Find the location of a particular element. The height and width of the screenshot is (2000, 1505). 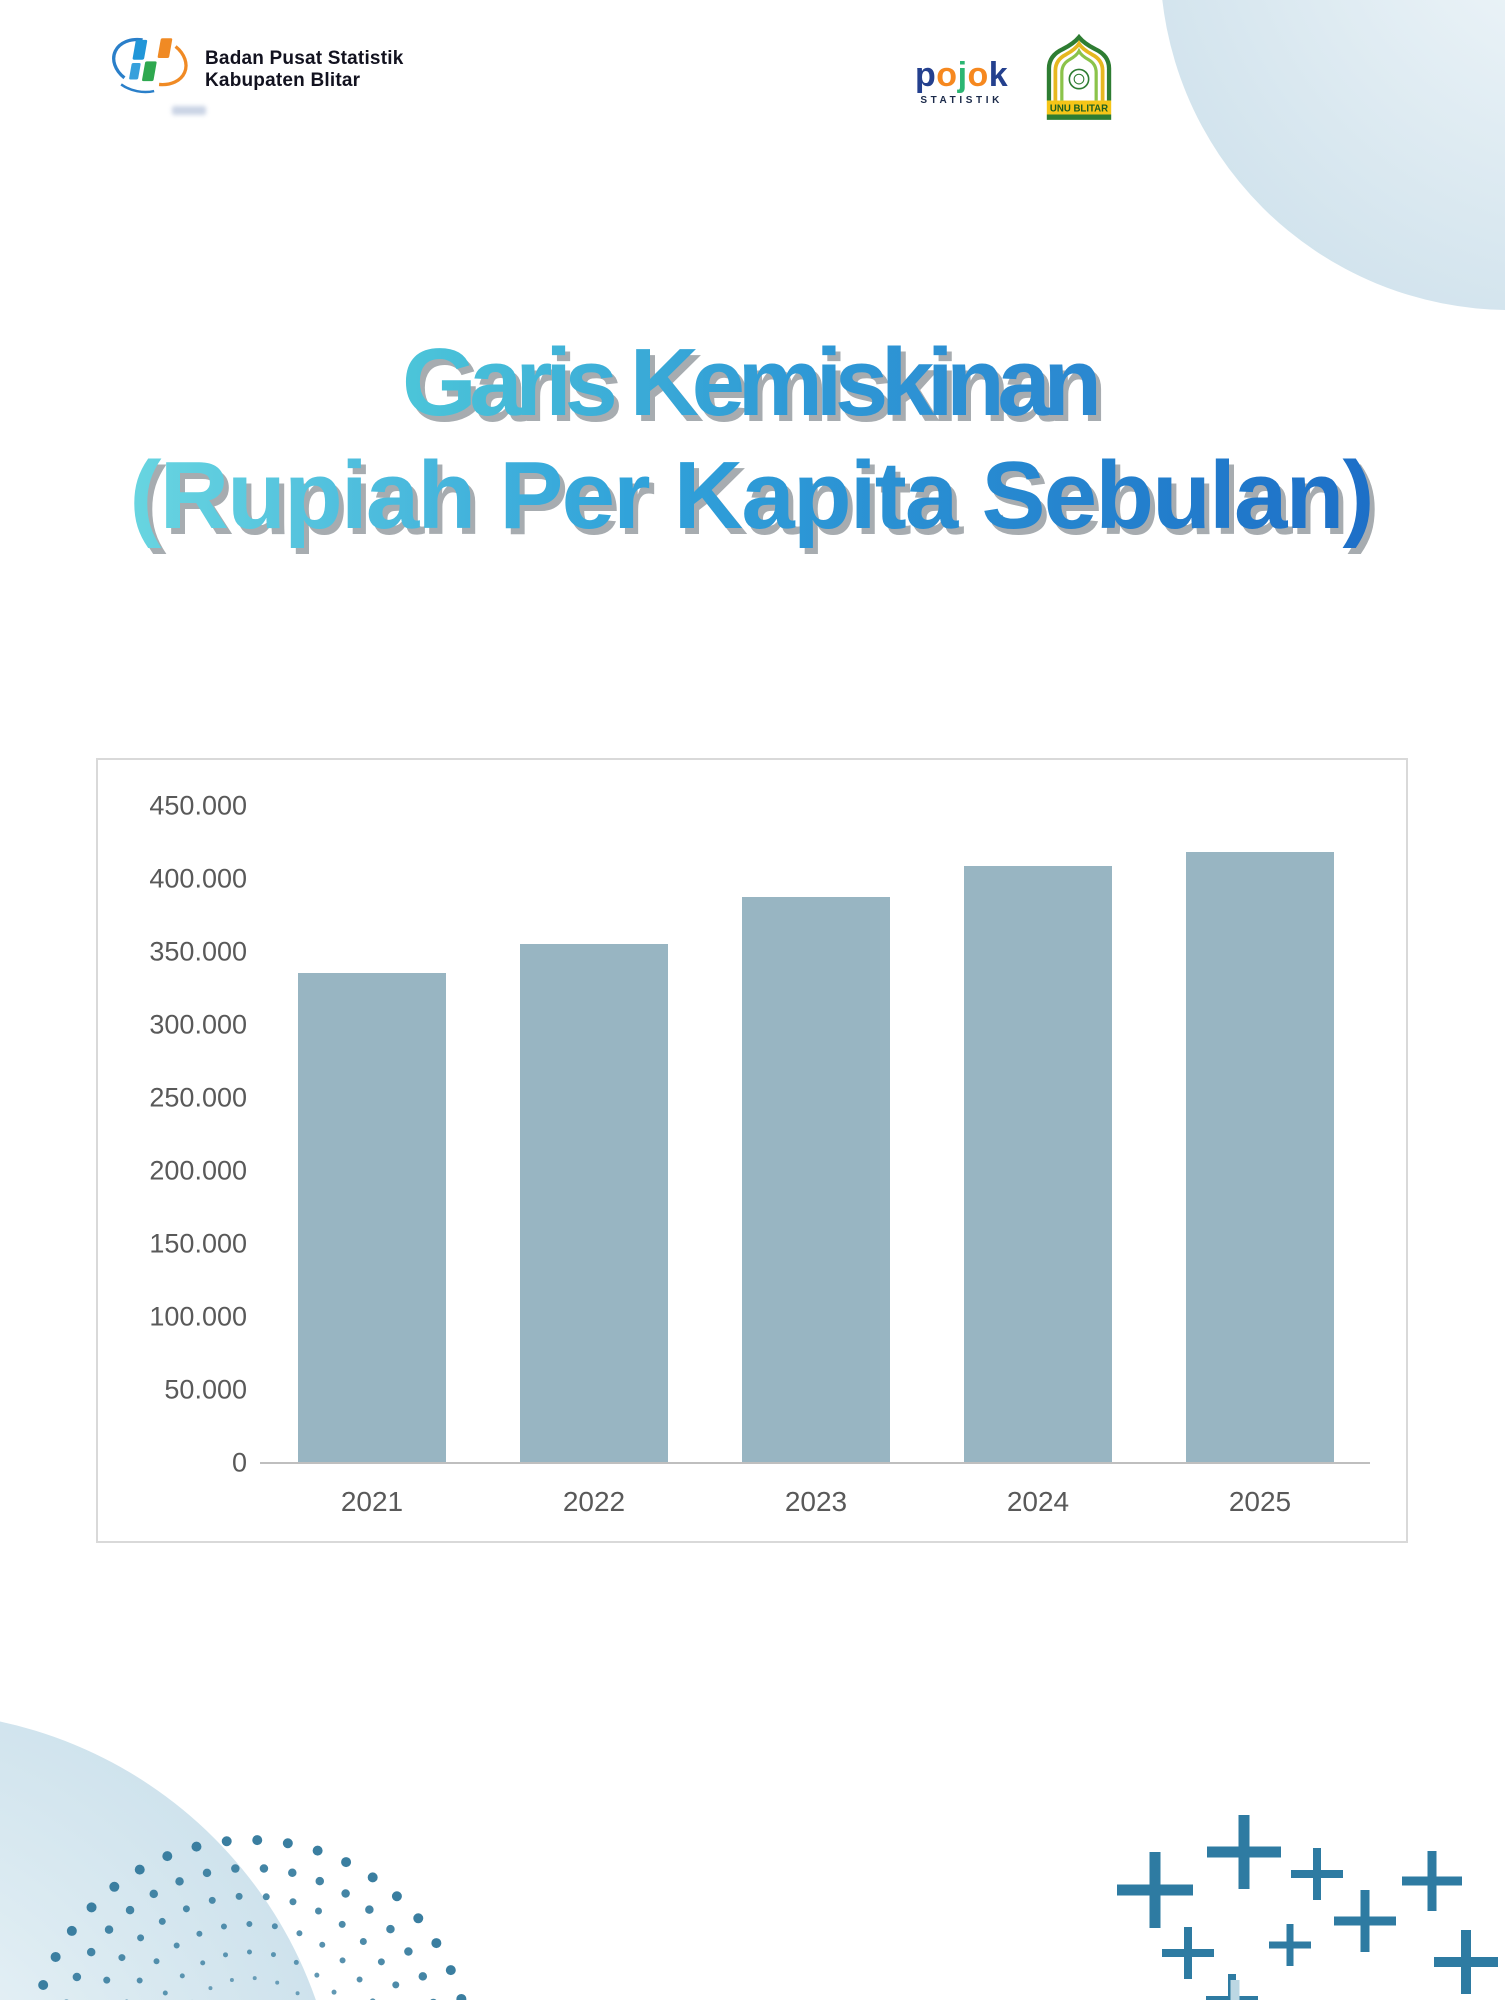

bps-logo is located at coordinates (150, 65).